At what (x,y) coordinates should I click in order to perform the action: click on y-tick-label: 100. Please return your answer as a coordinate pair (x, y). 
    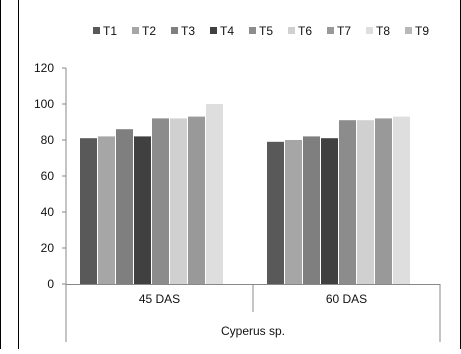
    Looking at the image, I should click on (44, 104).